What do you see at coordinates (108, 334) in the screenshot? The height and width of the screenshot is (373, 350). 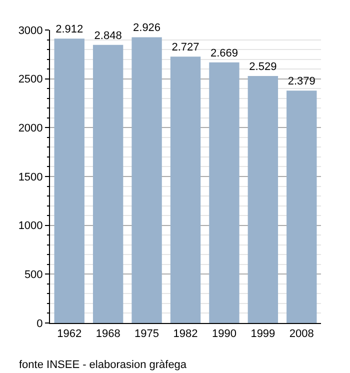 I see `x-tick-label: 1968` at bounding box center [108, 334].